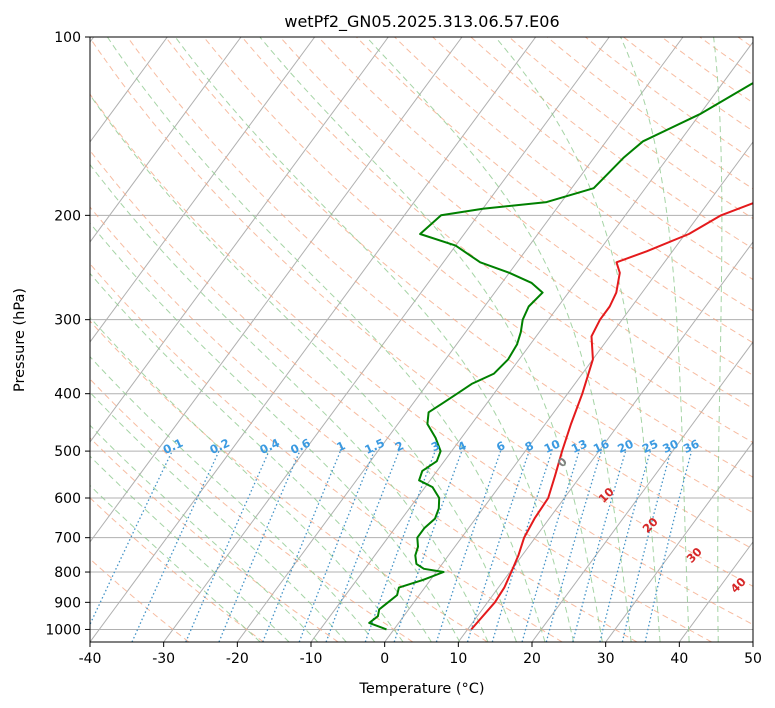 Image resolution: width=775 pixels, height=708 pixels. What do you see at coordinates (80, 428) in the screenshot?
I see `dry-adiabat-label: -10` at bounding box center [80, 428].